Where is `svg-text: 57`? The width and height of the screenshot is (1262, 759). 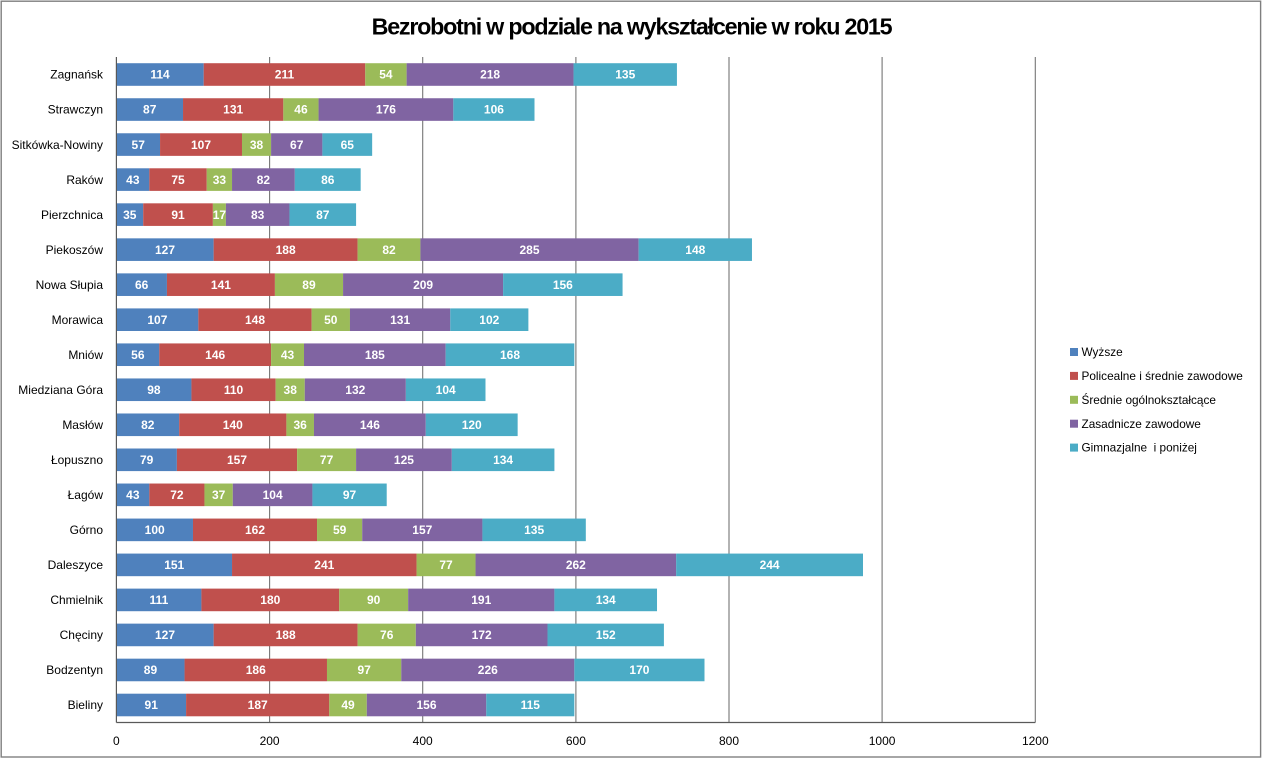 svg-text: 57 is located at coordinates (139, 145).